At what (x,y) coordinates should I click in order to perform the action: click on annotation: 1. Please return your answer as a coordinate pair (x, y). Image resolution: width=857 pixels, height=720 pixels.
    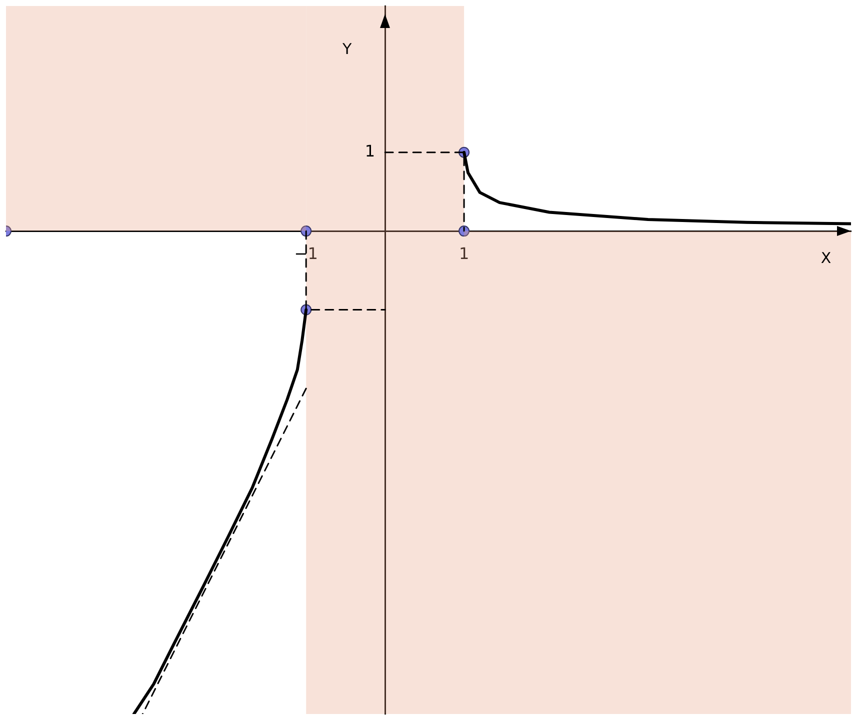
    Looking at the image, I should click on (370, 150).